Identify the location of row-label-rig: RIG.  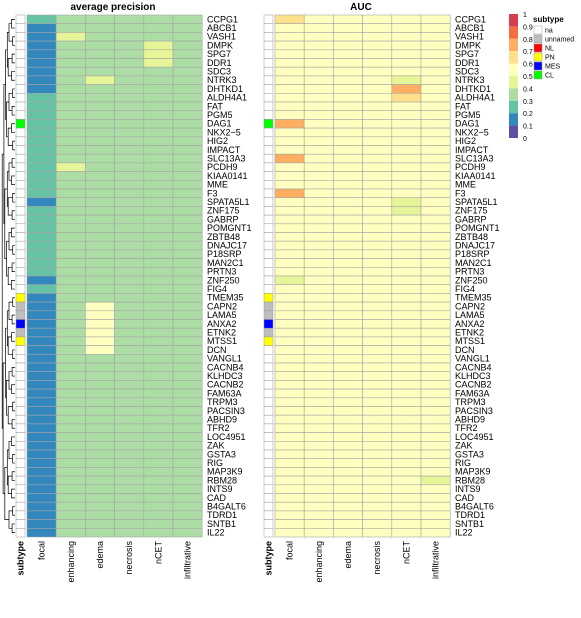
(215, 463).